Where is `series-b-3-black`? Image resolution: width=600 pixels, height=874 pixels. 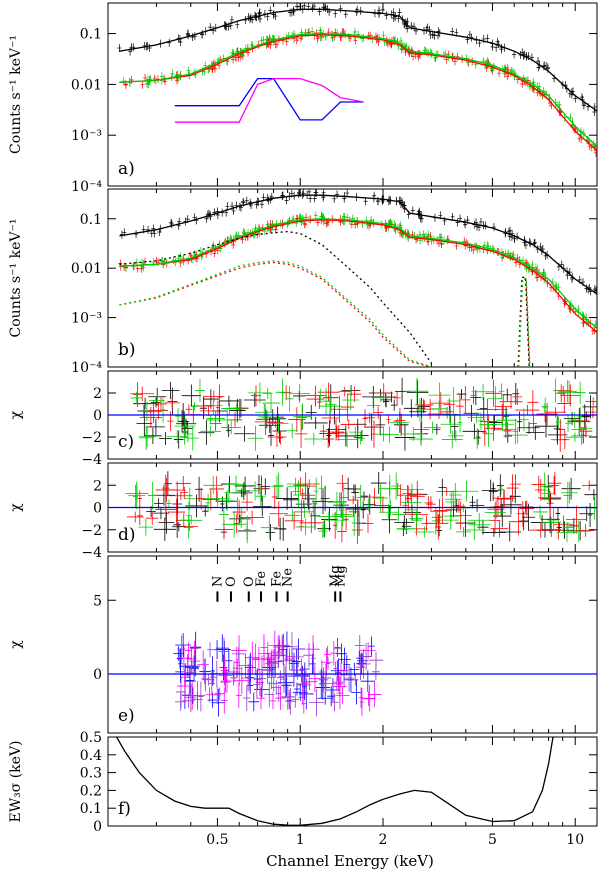
series-b-3-black is located at coordinates (275, 297).